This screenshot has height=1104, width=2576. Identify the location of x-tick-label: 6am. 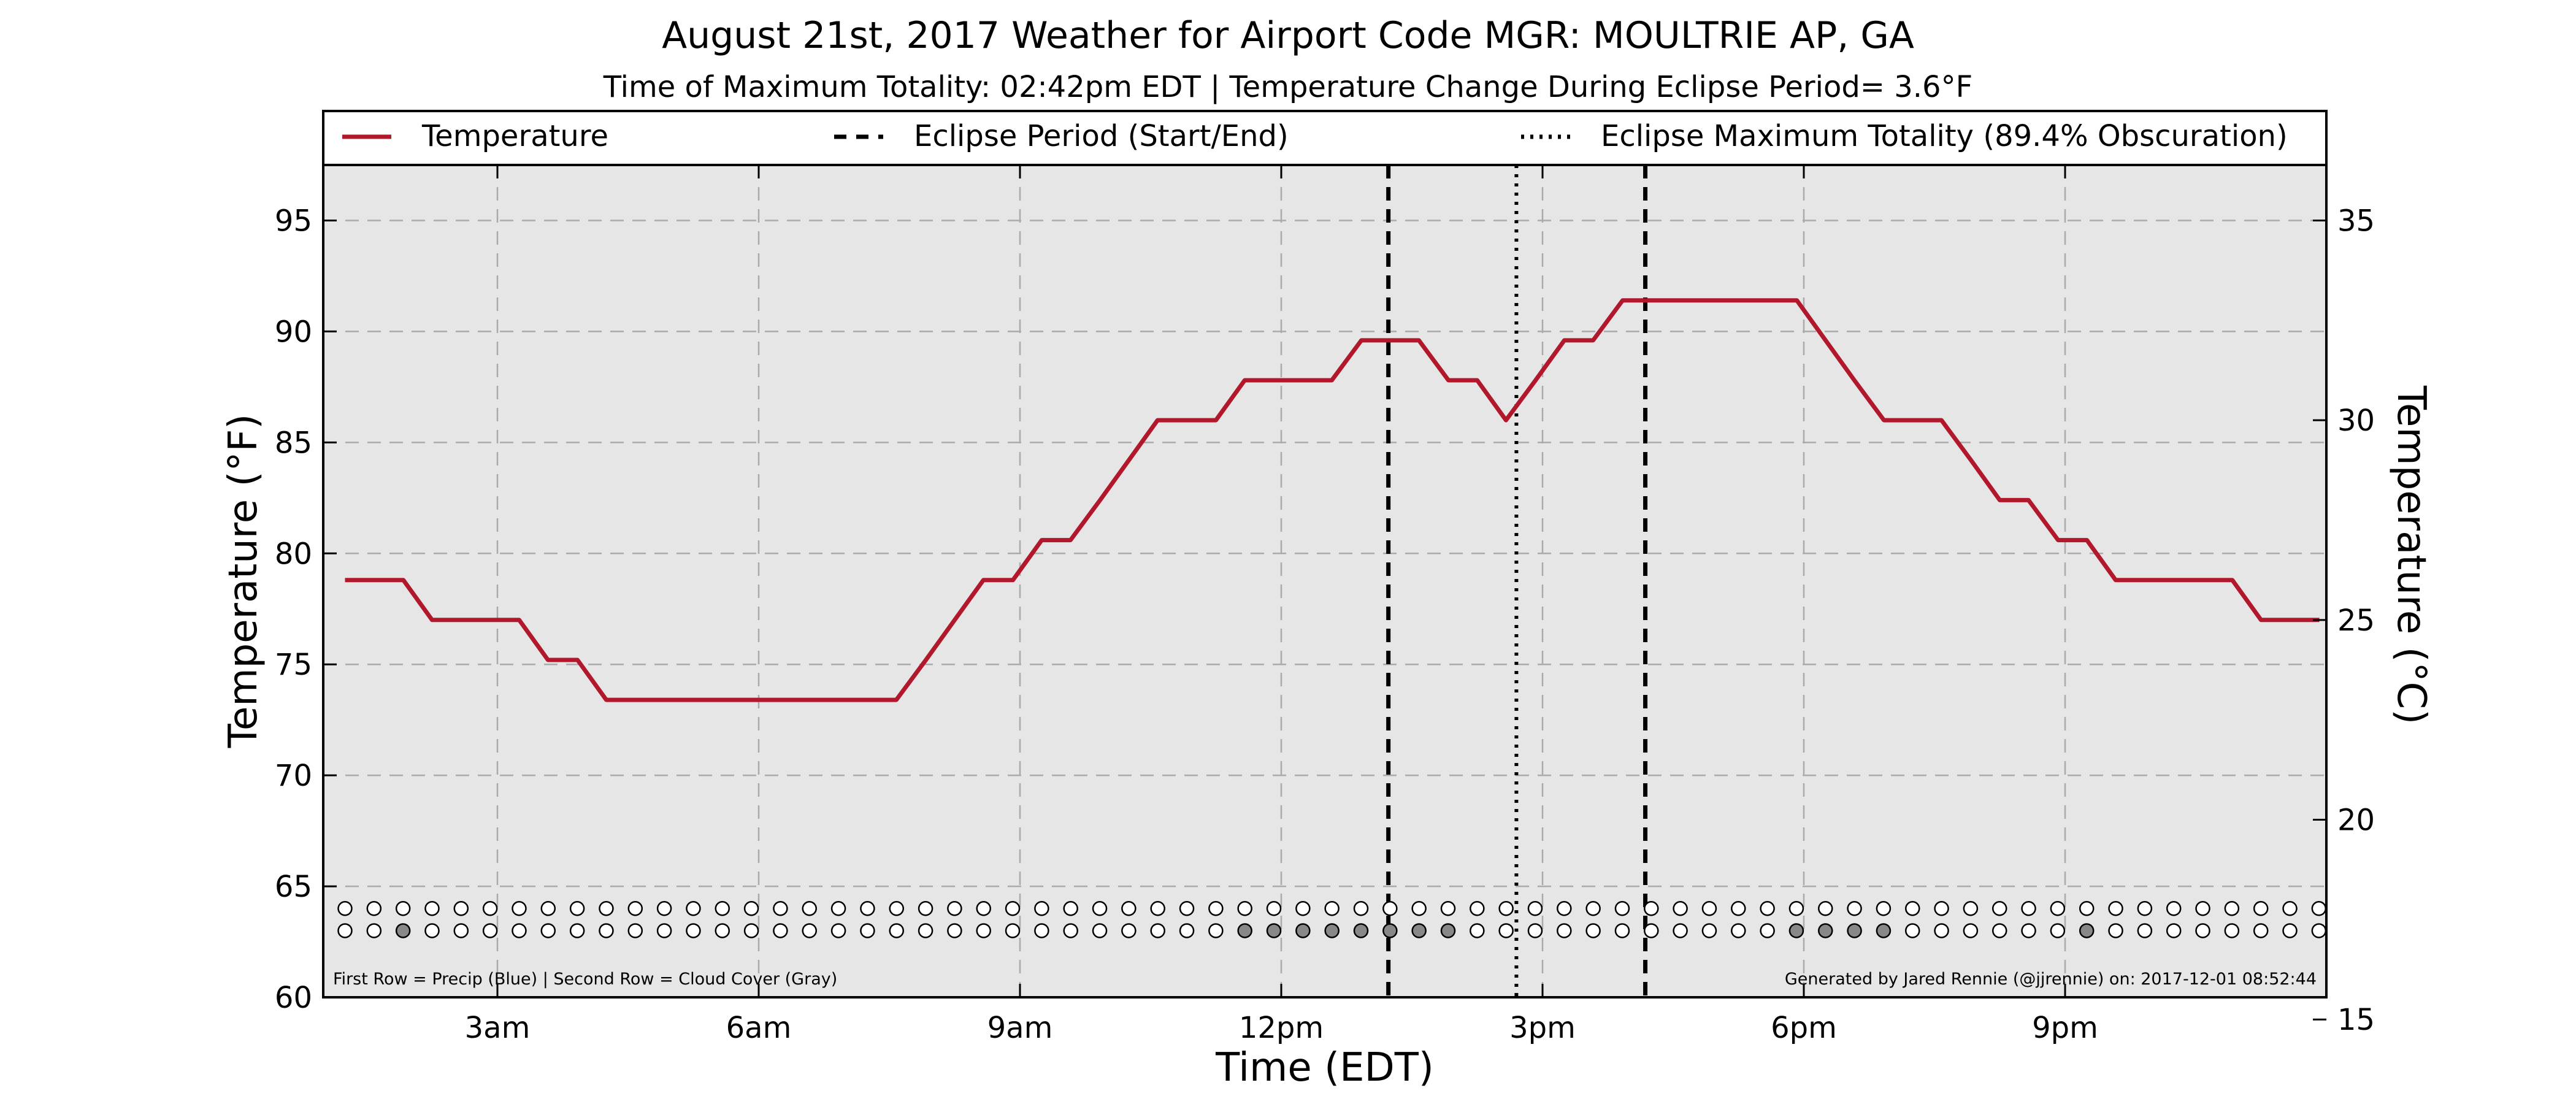
(759, 1028).